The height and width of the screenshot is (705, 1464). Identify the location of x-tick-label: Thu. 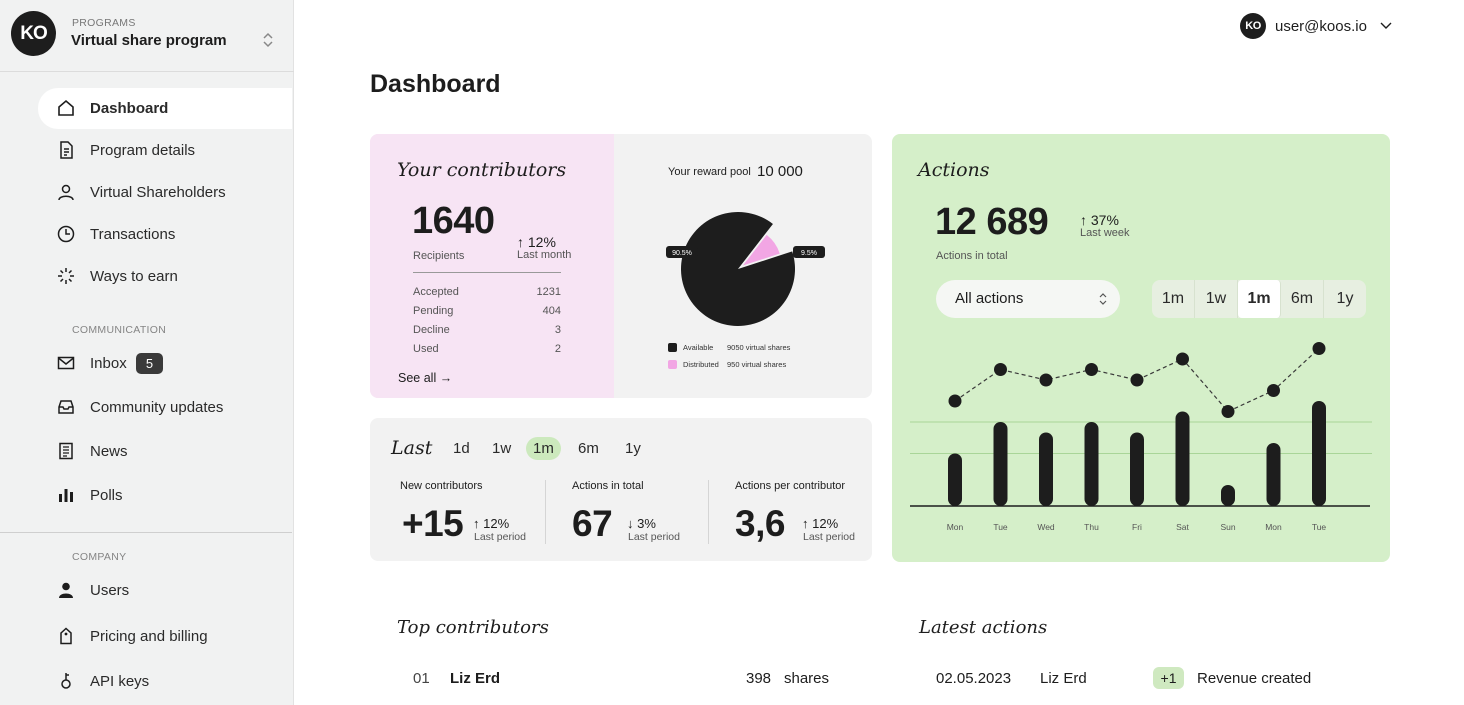
(1091, 527).